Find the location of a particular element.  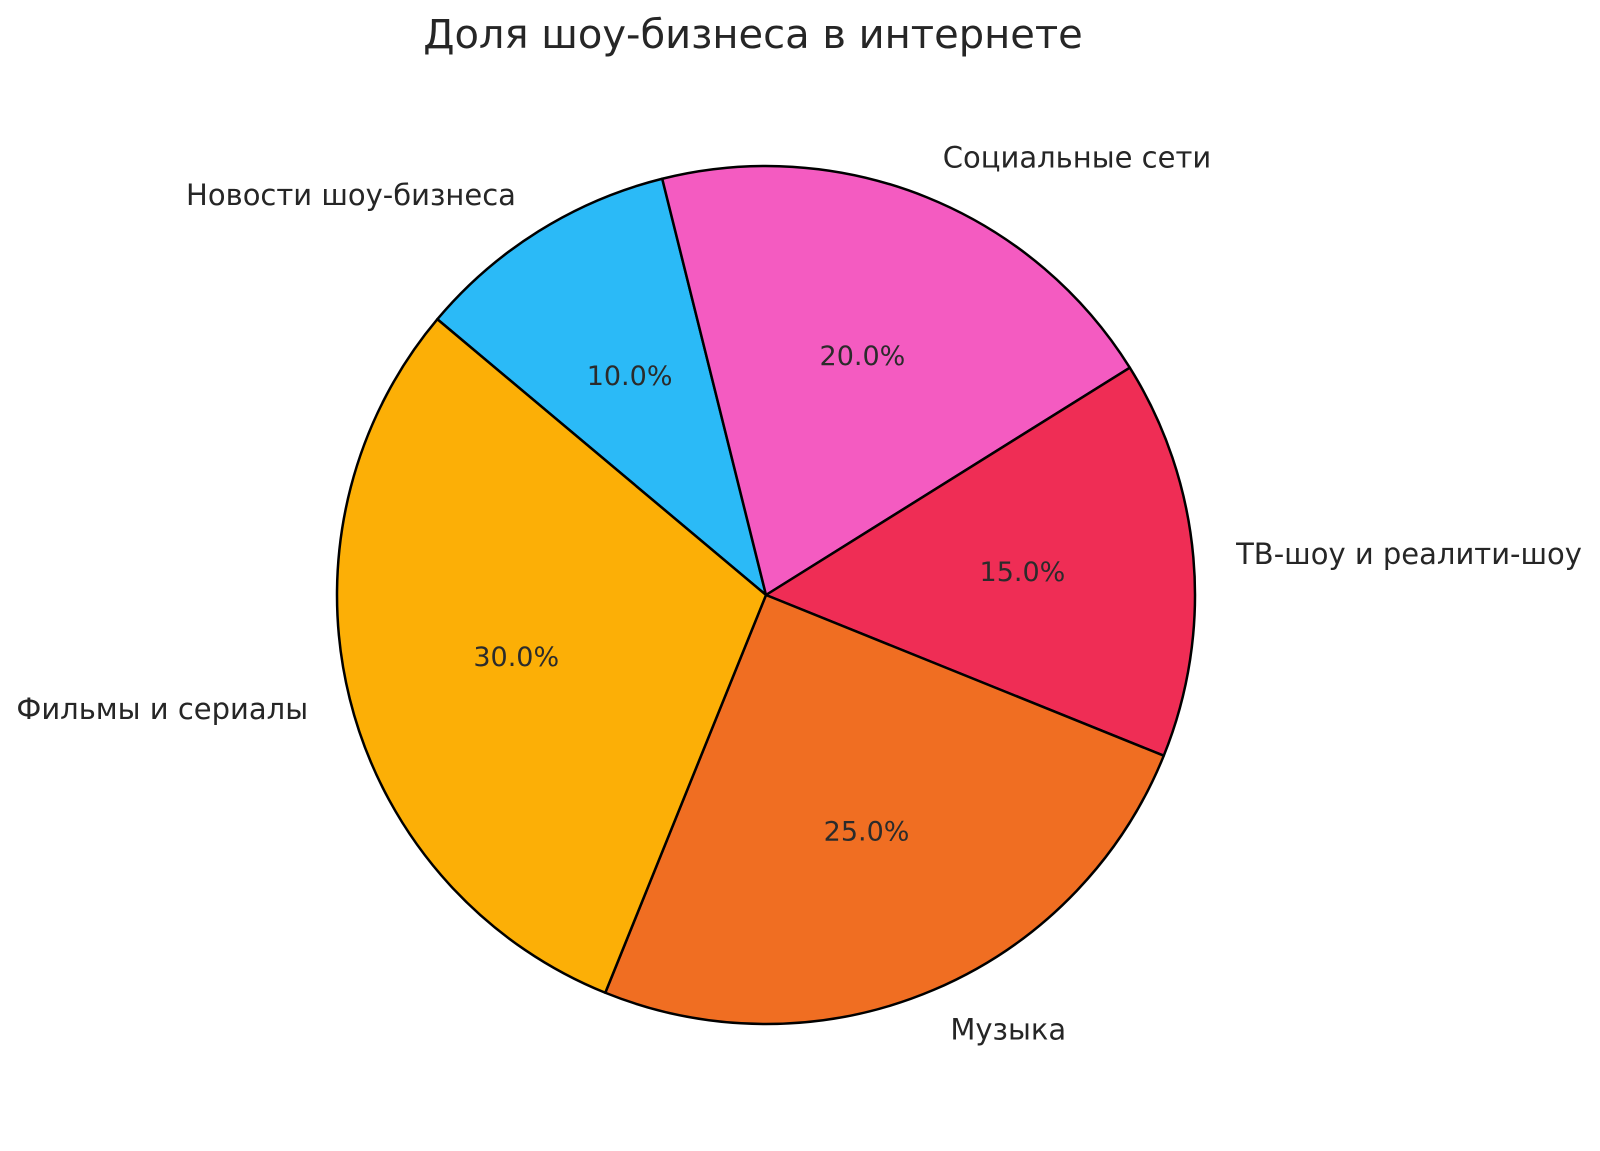

chart-title: Доля шоу-бизнеса в интернете is located at coordinates (753, 35).